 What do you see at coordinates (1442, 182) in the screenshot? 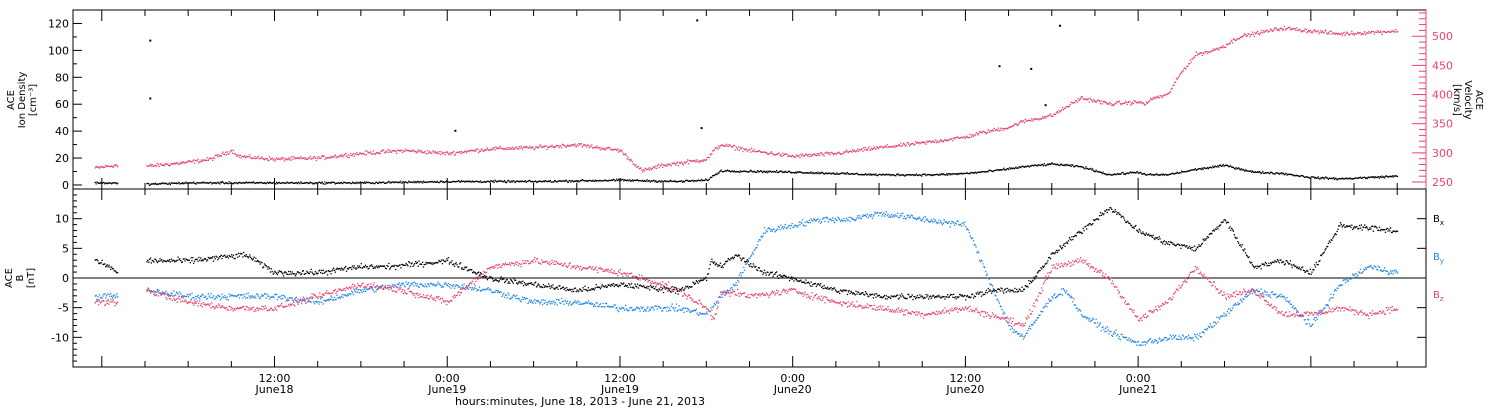
I see `y2-tick-label: 250` at bounding box center [1442, 182].